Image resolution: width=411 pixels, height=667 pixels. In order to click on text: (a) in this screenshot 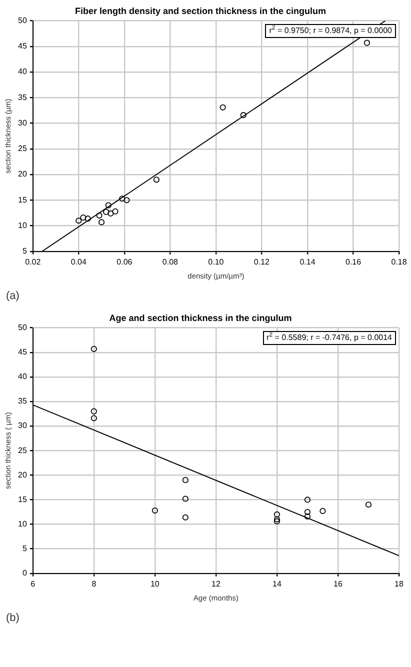, I will do `click(12, 296)`.